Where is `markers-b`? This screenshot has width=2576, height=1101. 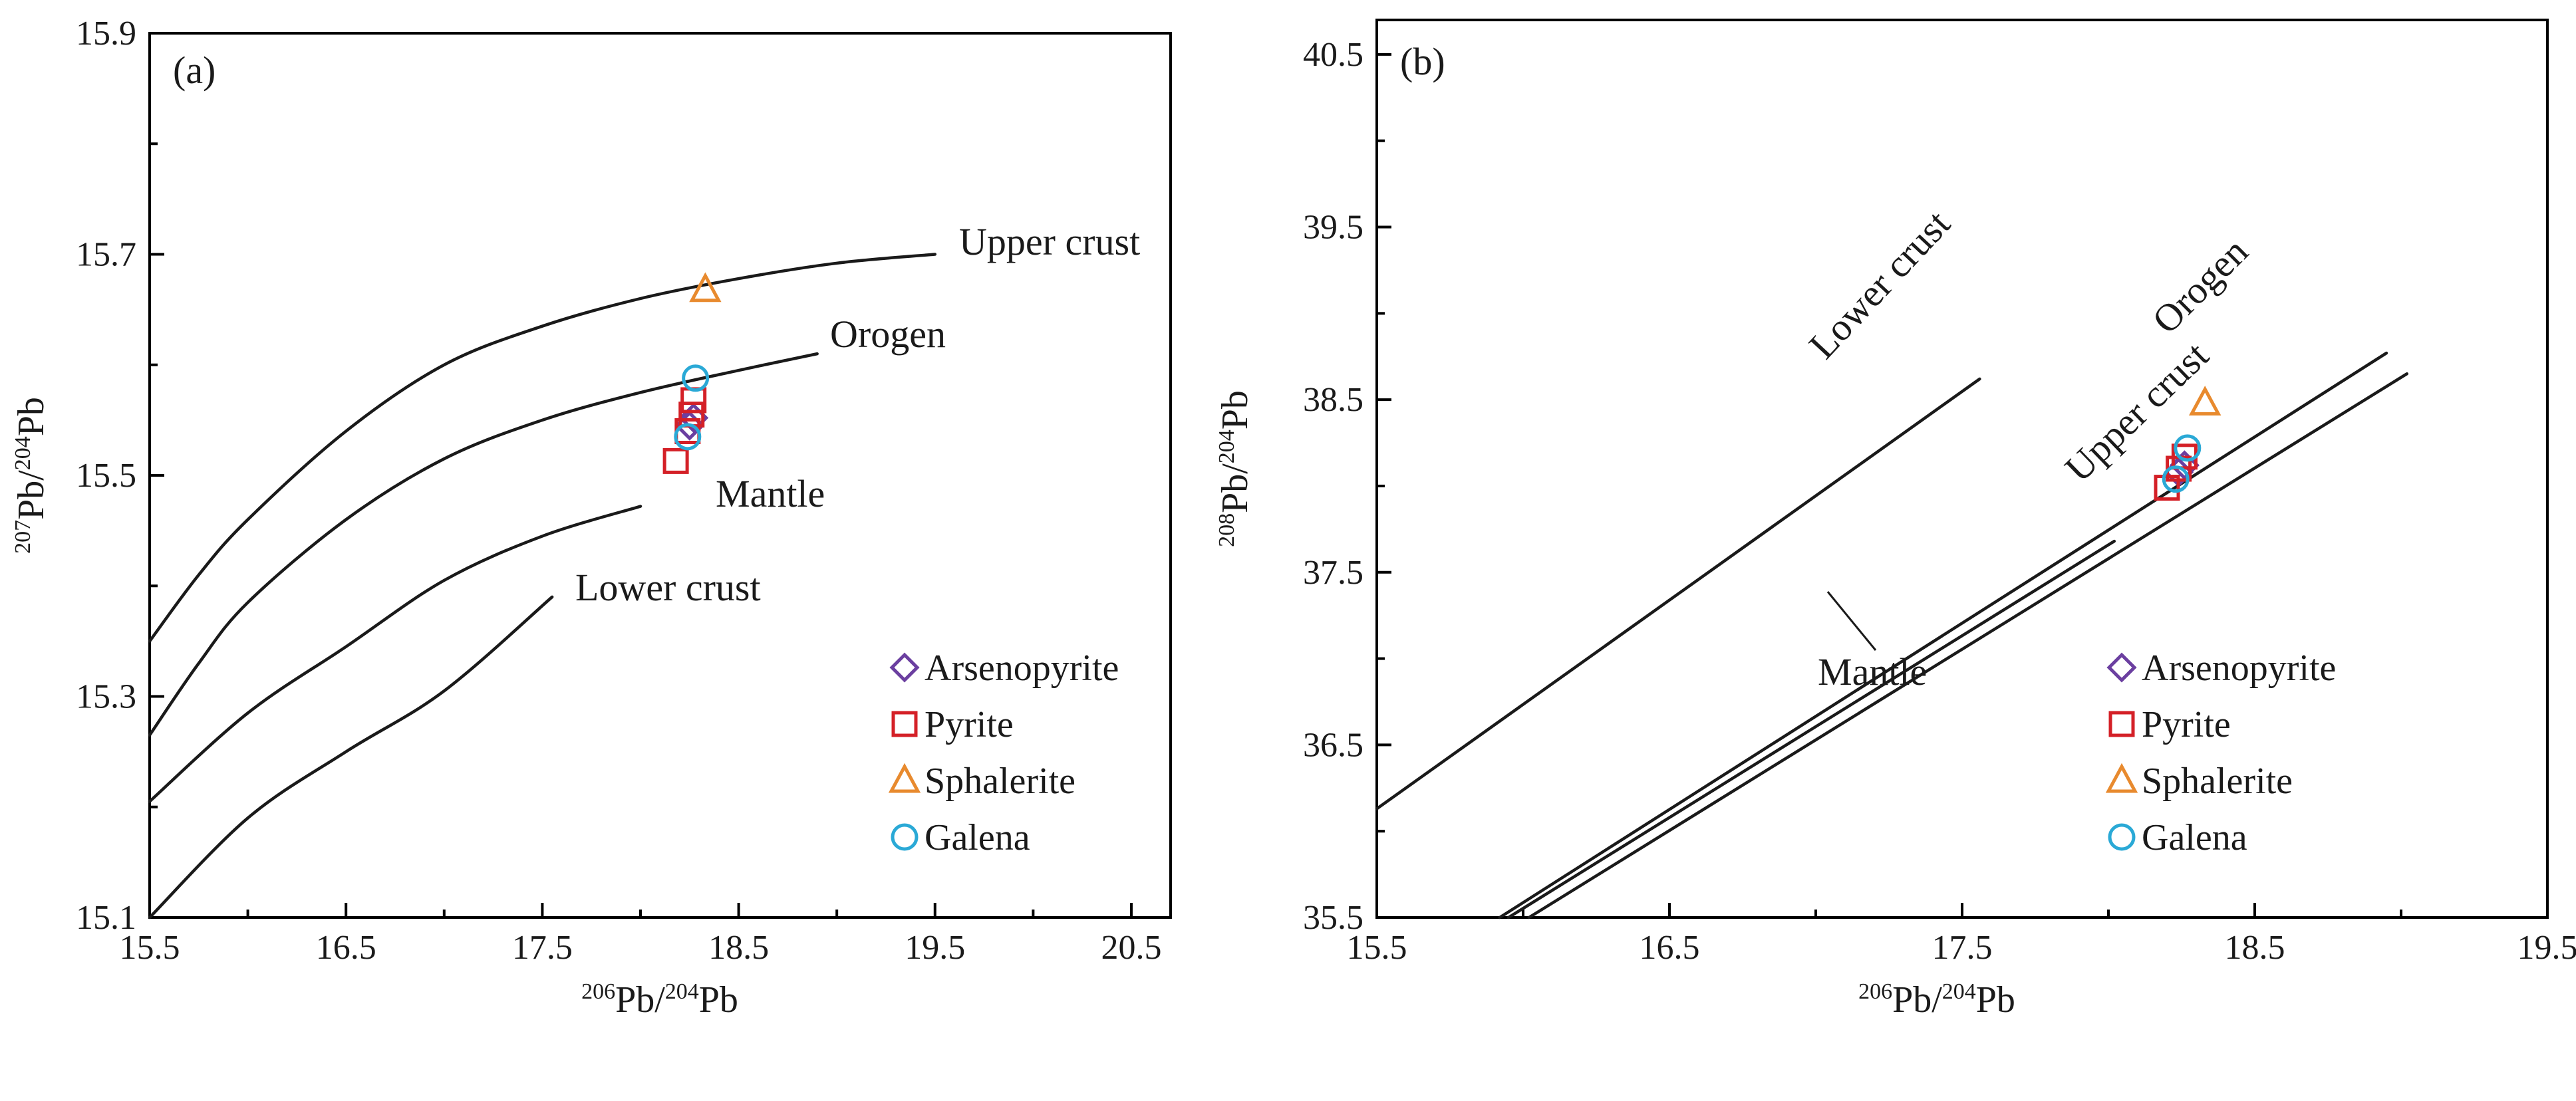
markers-b is located at coordinates (2187, 443).